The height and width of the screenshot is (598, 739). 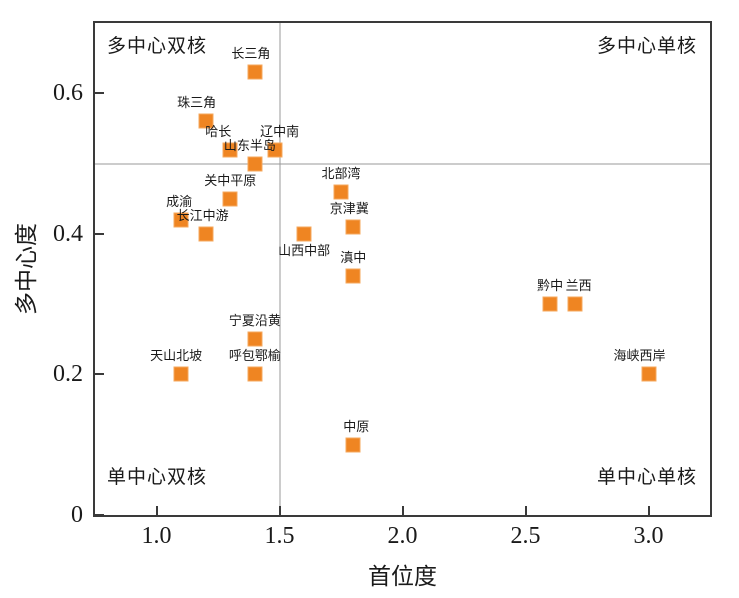 I want to click on y-axis-tick-label: 0.4, so click(x=68, y=233).